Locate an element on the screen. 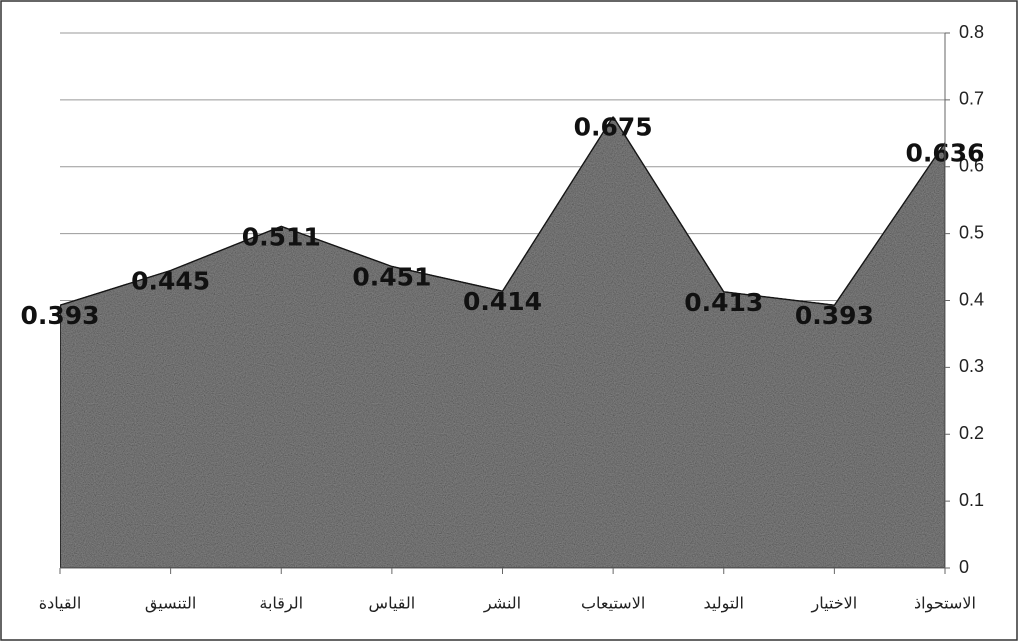 Image resolution: width=1019 pixels, height=642 pixels. y-tick-label: 0.7 is located at coordinates (971, 99).